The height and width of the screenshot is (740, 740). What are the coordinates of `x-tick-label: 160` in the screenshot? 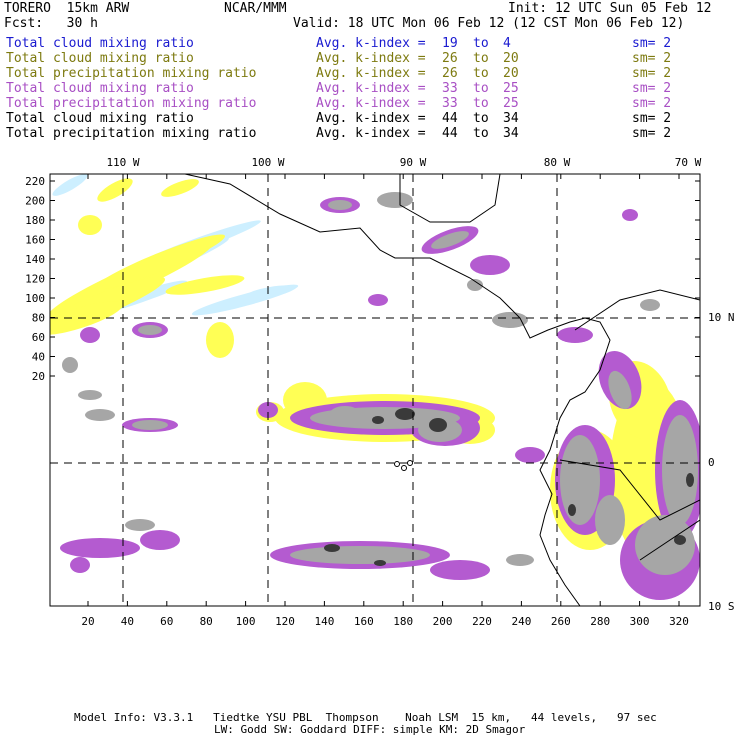 It's located at (364, 621).